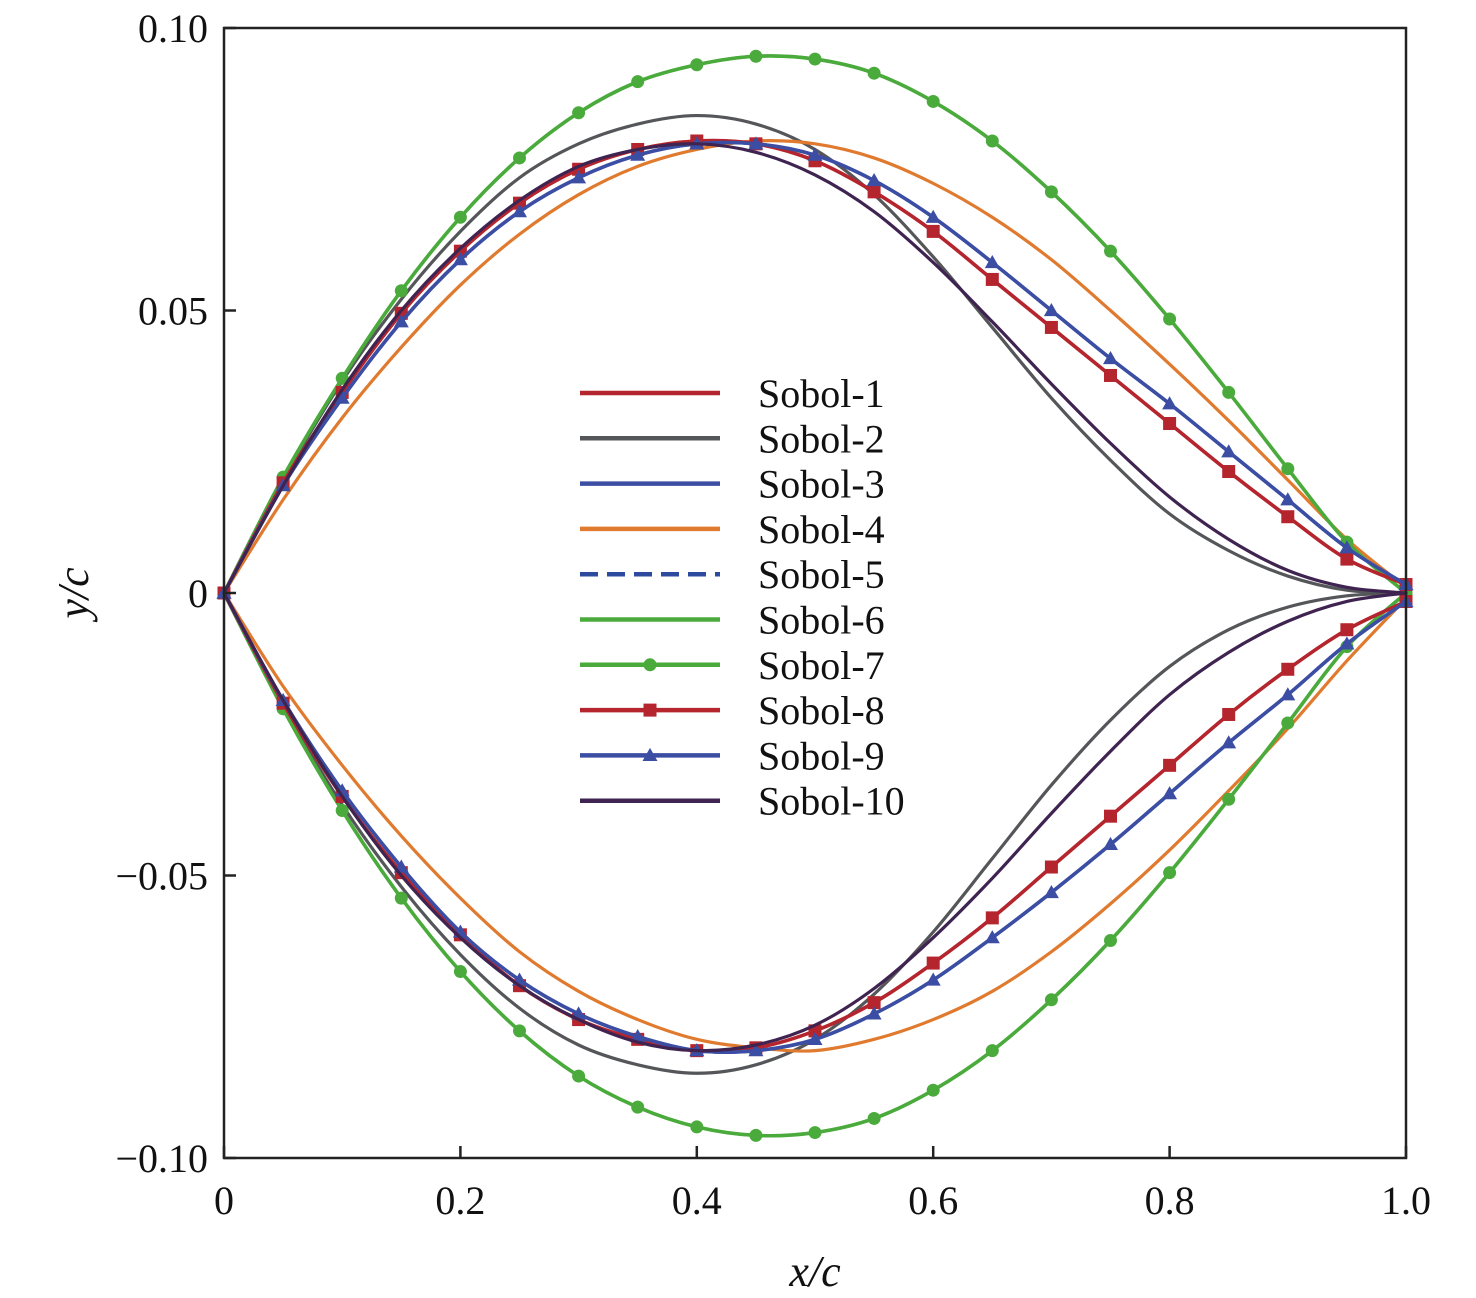 This screenshot has height=1298, width=1476. I want to click on legend-label: Sobol-4, so click(821, 529).